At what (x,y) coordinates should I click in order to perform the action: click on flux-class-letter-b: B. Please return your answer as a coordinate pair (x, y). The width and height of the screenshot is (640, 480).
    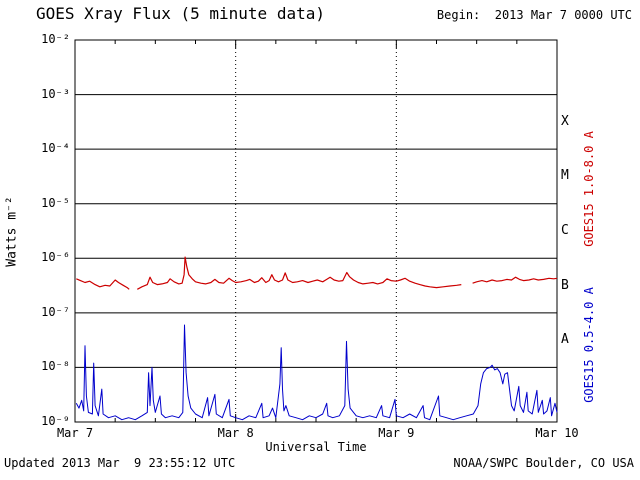
    Looking at the image, I should click on (565, 285).